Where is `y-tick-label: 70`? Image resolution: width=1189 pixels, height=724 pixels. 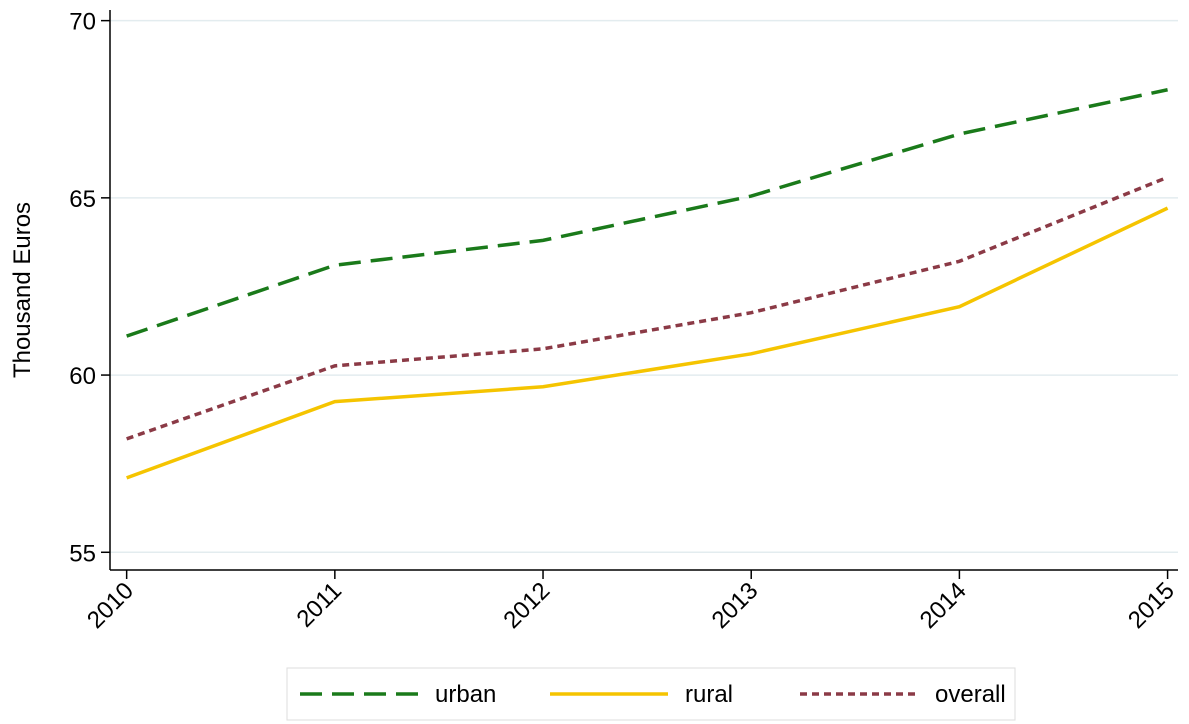
y-tick-label: 70 is located at coordinates (82, 22).